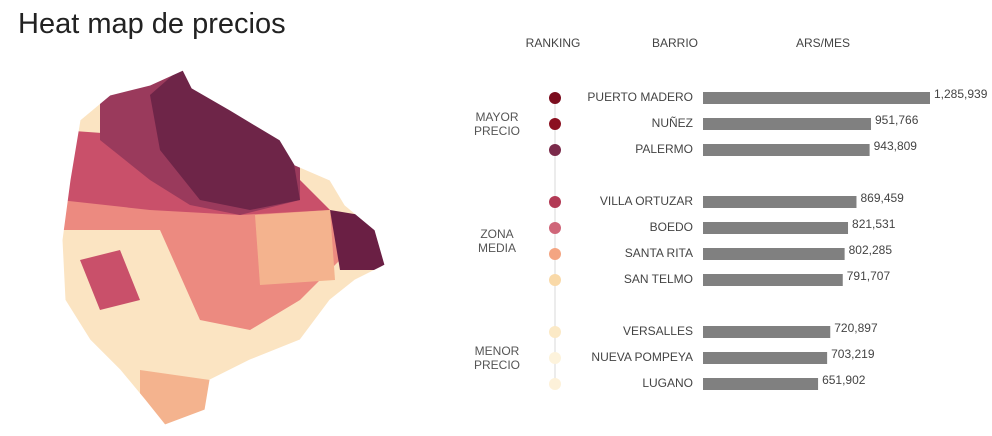  Describe the element at coordinates (869, 276) in the screenshot. I see `value-label: 791,707` at that location.